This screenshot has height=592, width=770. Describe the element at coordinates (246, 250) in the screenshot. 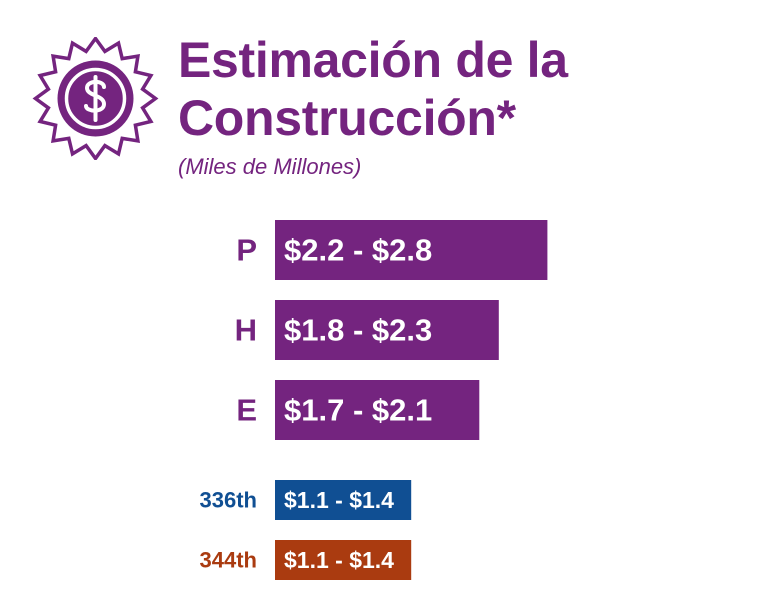

I see `category-label-P: P` at that location.